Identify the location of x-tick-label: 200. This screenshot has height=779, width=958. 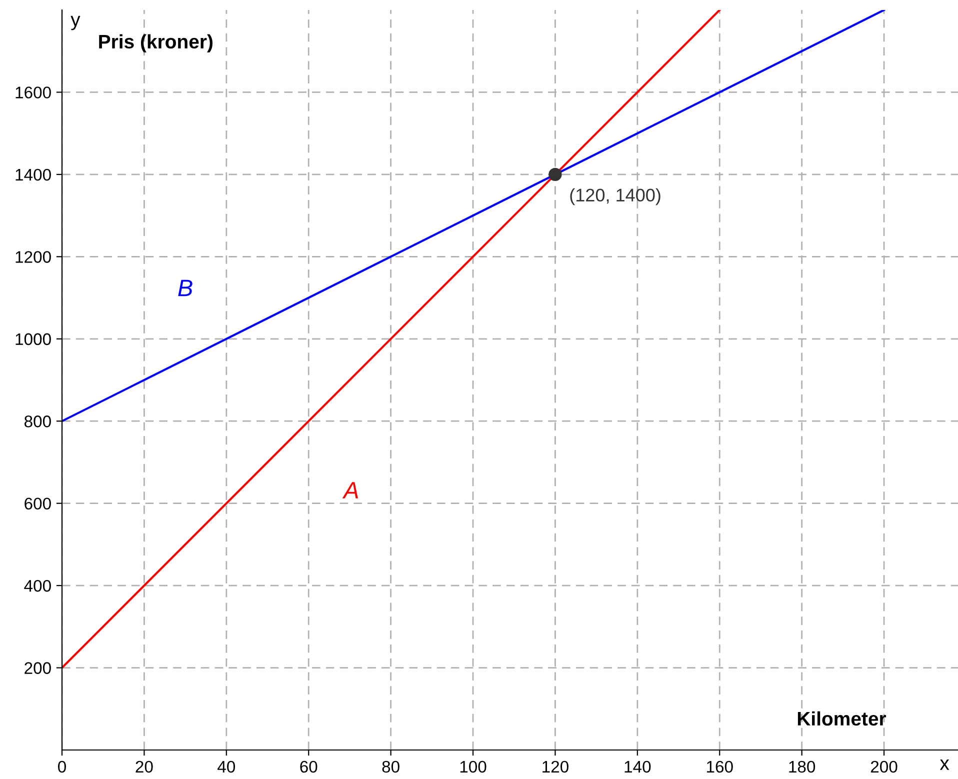
(884, 766).